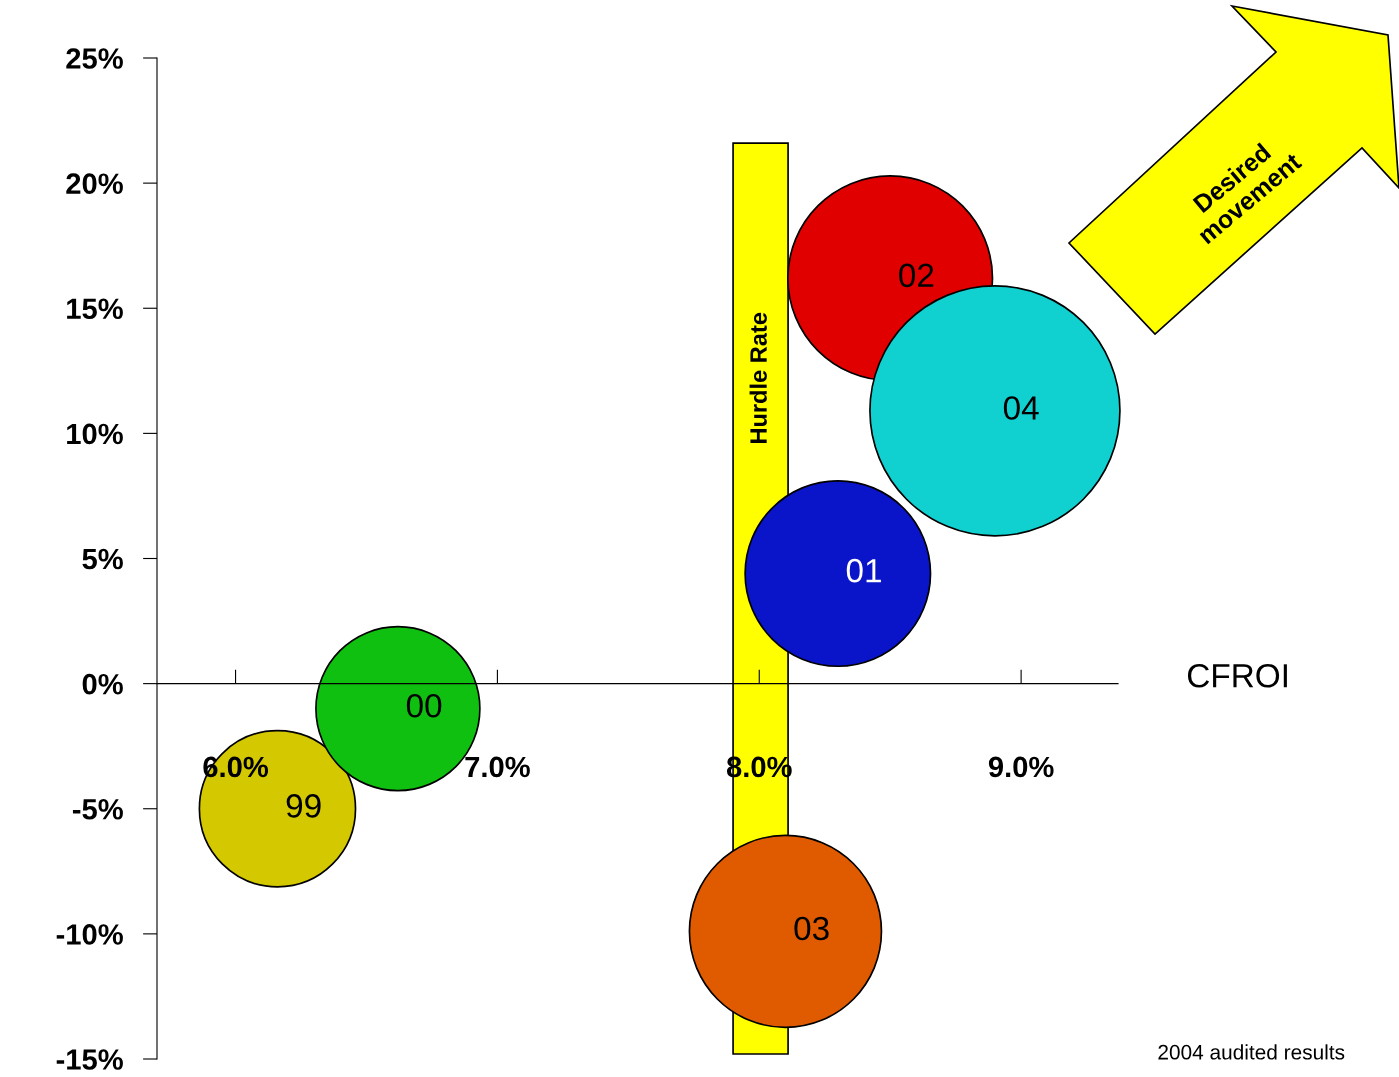  I want to click on y-tick-label: -10%, so click(89, 934).